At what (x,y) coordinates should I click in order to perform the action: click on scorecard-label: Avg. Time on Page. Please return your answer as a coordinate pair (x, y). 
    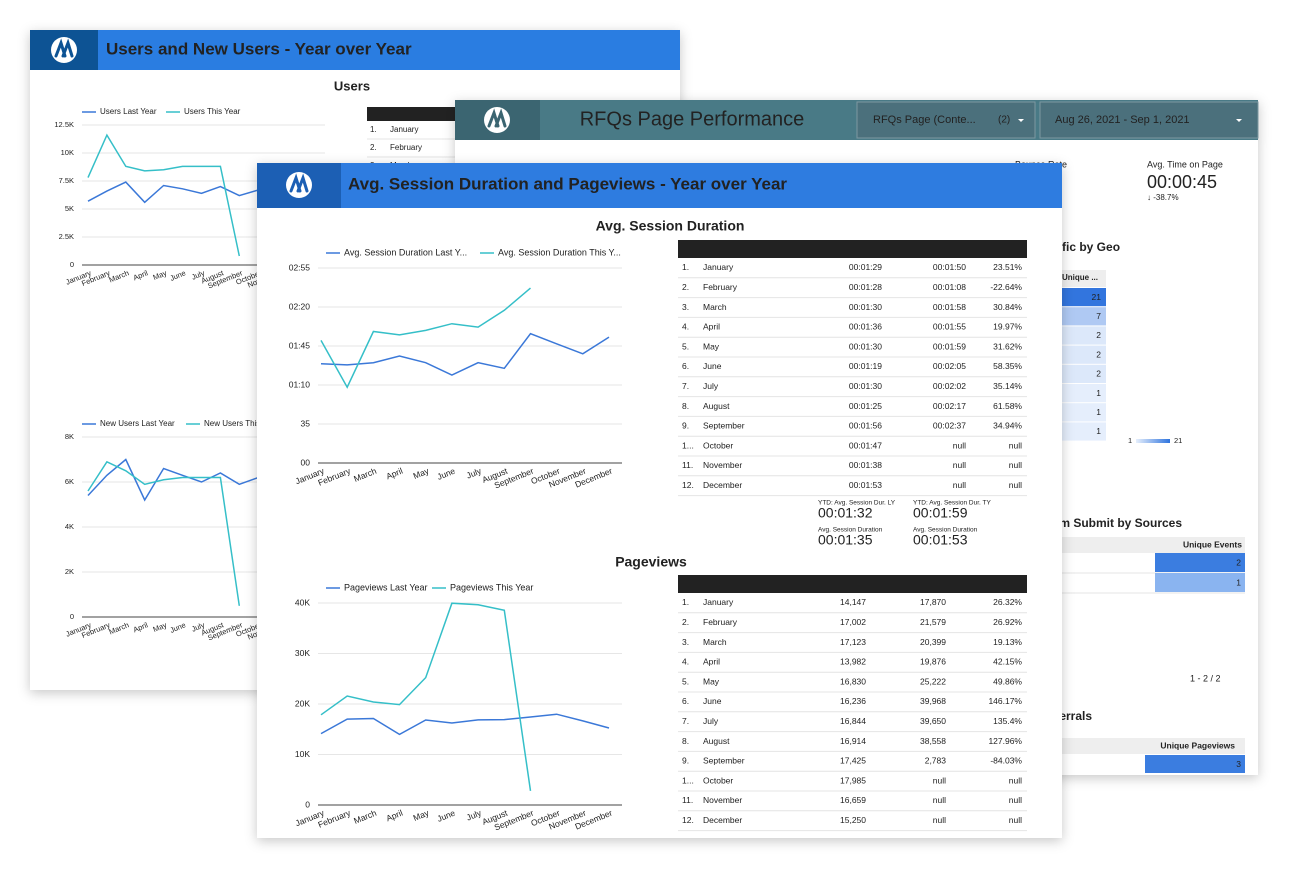
    Looking at the image, I should click on (1185, 164).